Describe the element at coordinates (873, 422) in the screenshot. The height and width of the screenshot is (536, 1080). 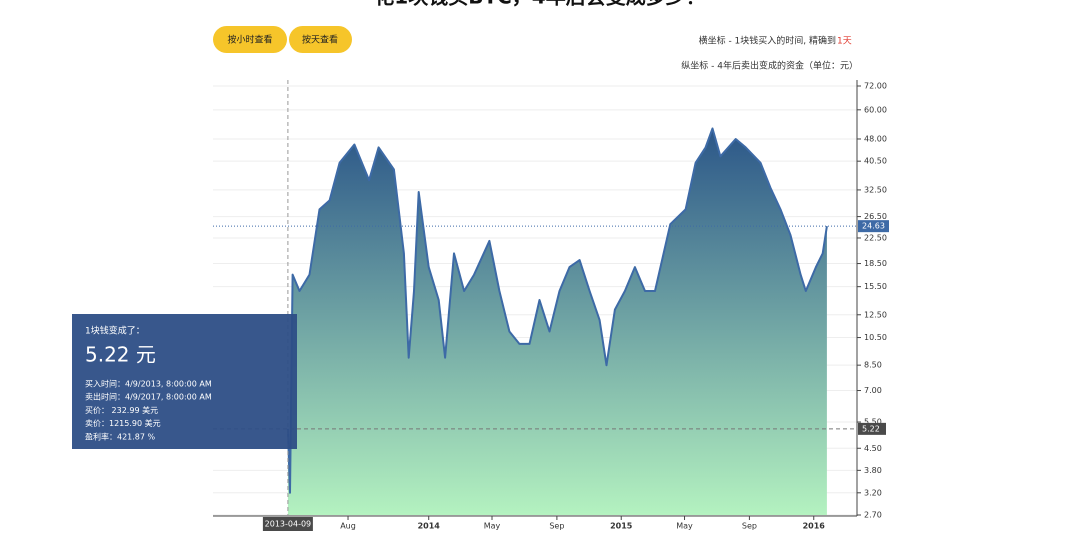
I see `y-tick-label: 5.50` at that location.